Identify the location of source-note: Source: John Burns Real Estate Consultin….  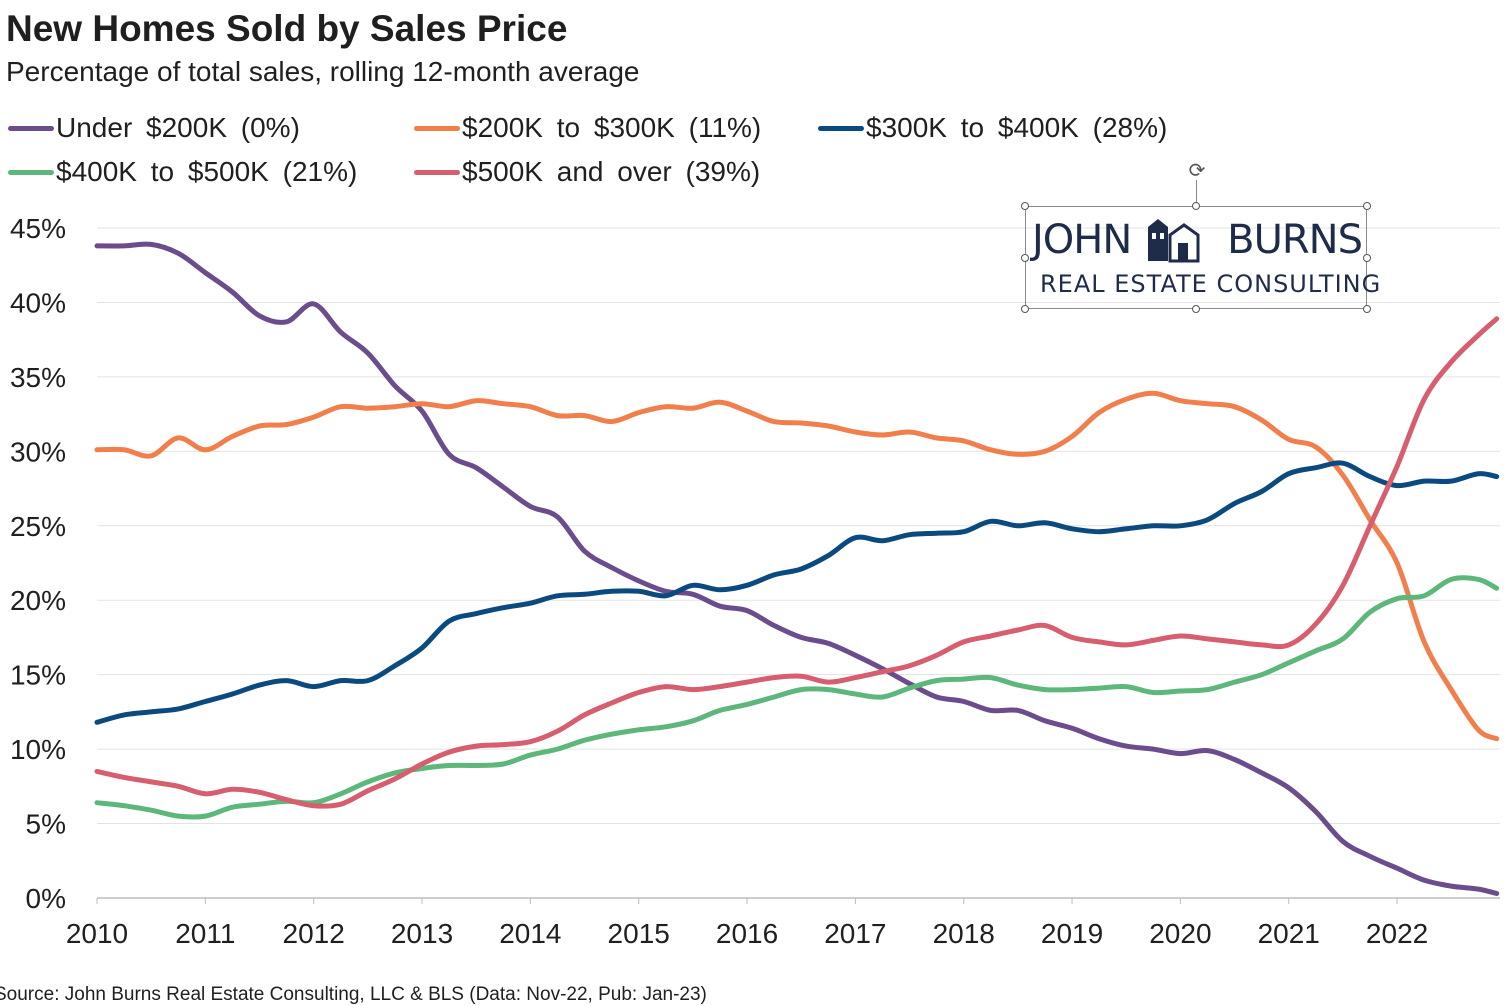
(353, 994).